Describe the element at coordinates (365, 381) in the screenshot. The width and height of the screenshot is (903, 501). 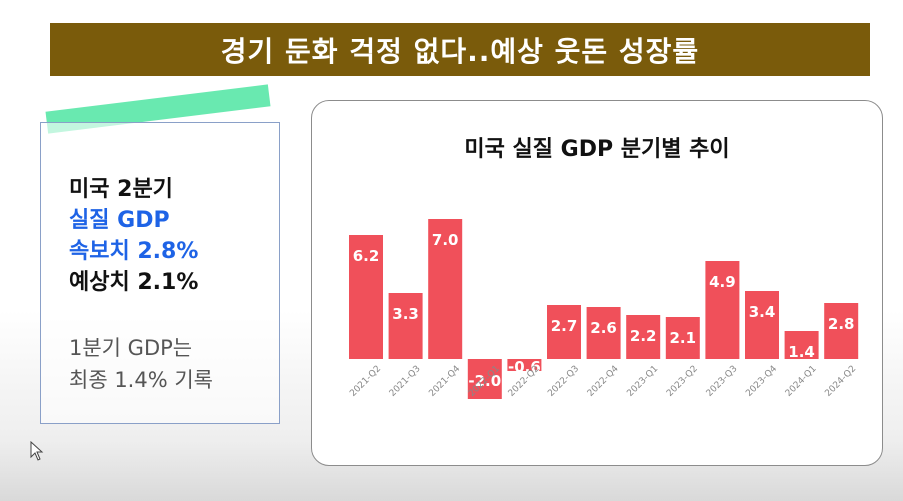
I see `x-tick-2021-Q2: 2021-Q2` at that location.